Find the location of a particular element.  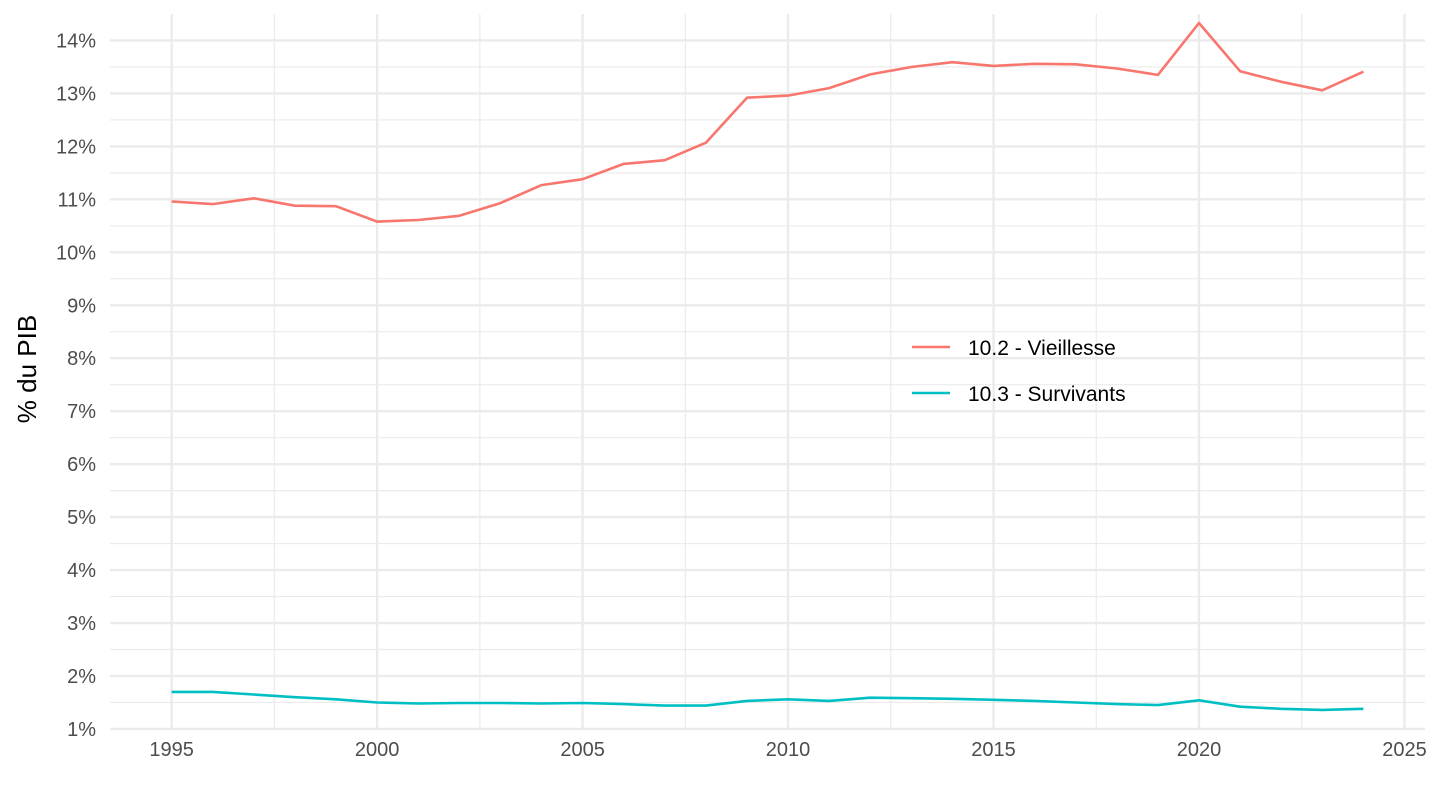

y-tick-label: 3% is located at coordinates (81, 624).